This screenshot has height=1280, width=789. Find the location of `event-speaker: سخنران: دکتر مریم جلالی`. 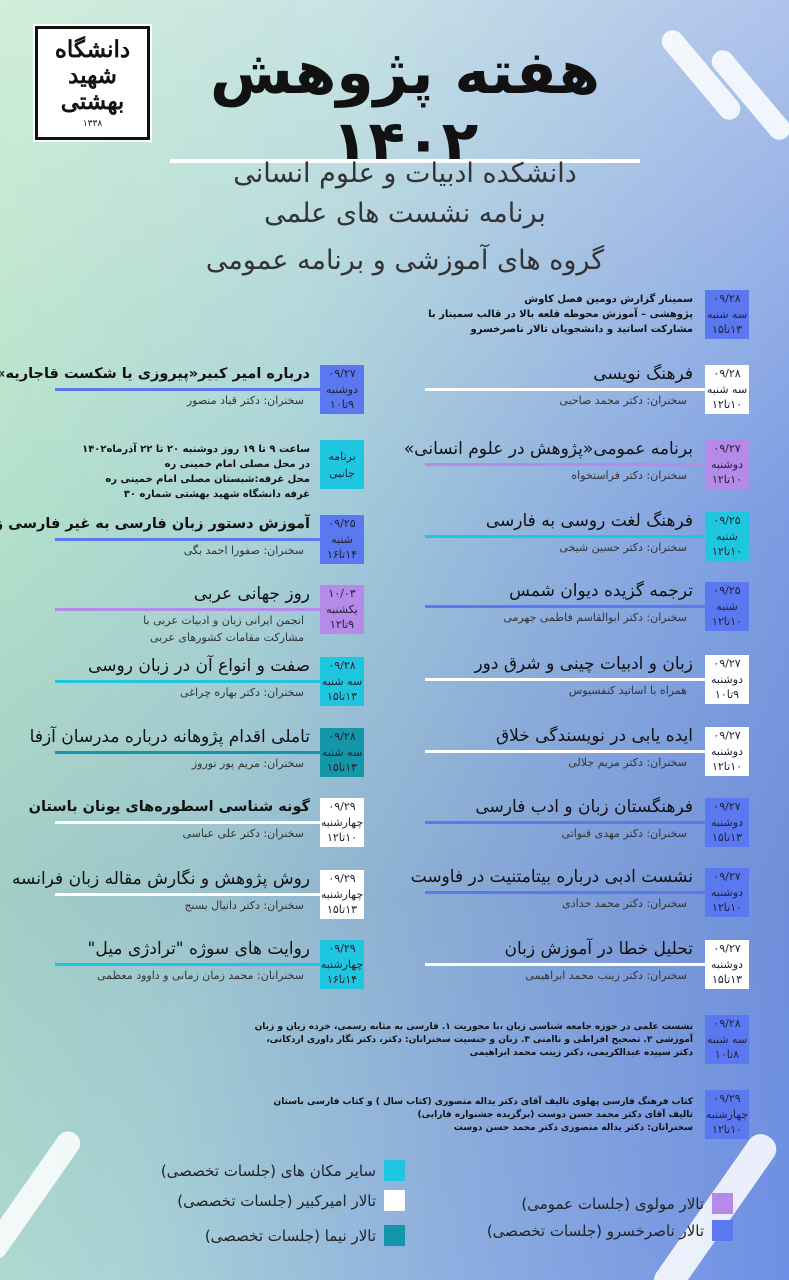

event-speaker: سخنران: دکتر مریم جلالی is located at coordinates (627, 762).